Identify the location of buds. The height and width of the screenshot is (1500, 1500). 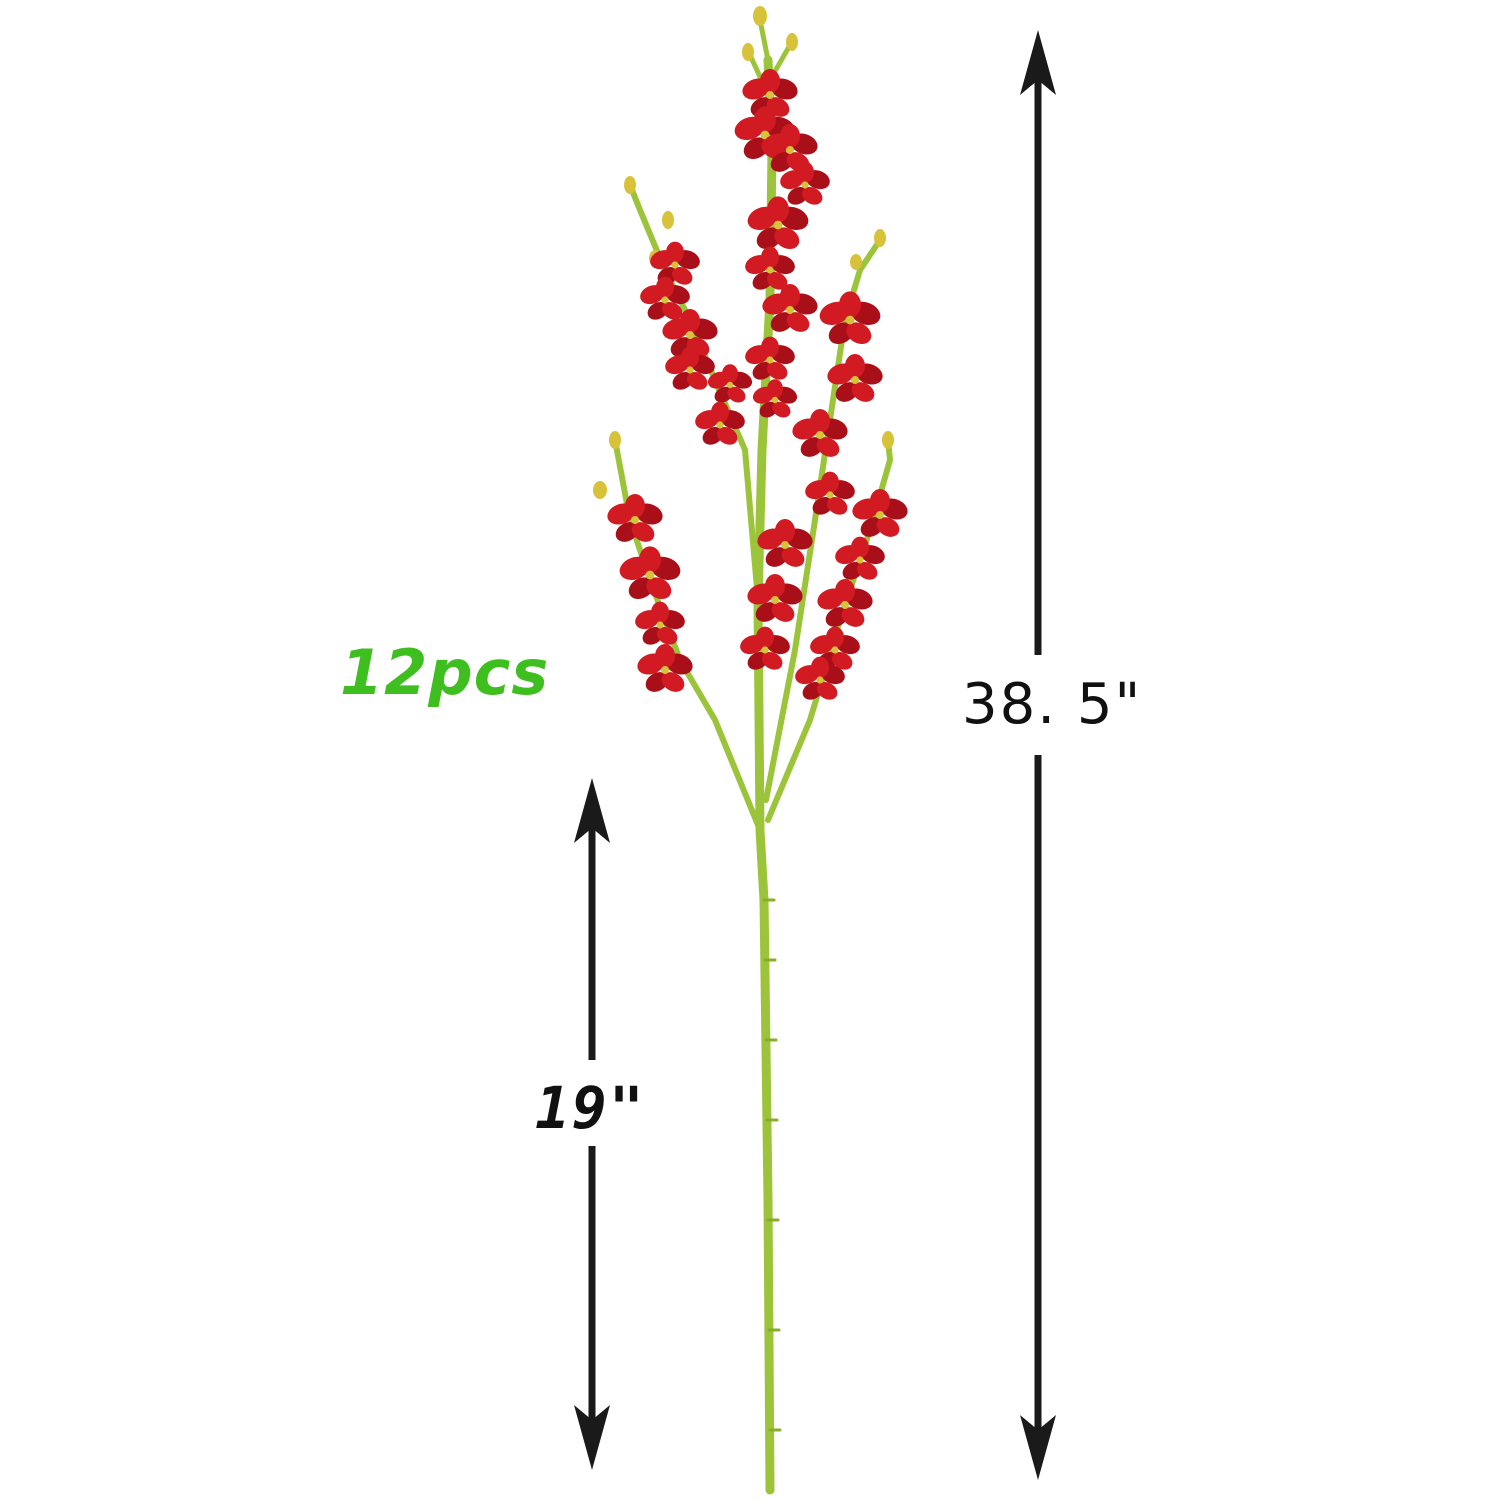
(743, 252).